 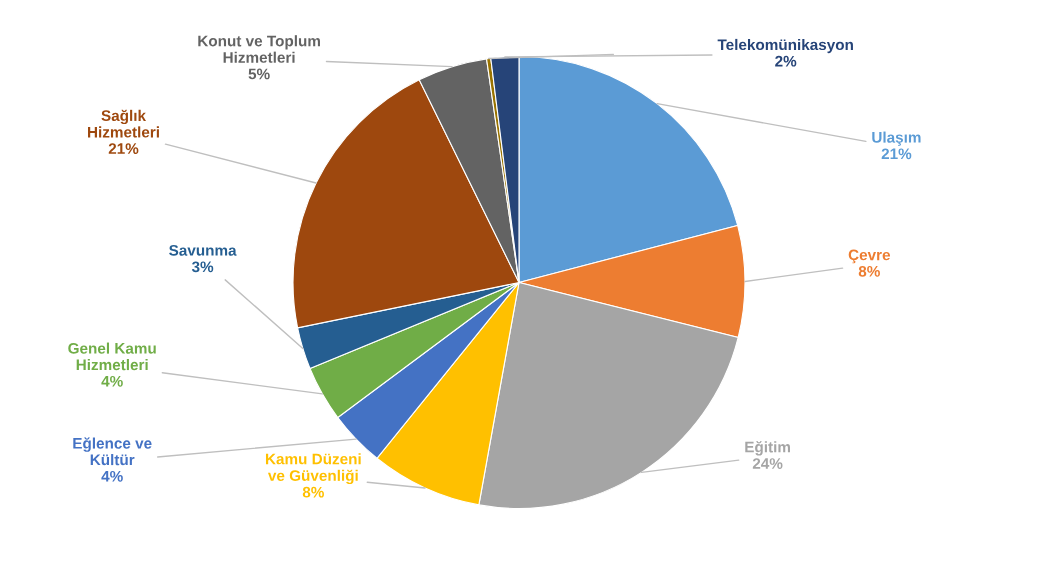 What do you see at coordinates (112, 451) in the screenshot?
I see `slice-label: Eğlence ve Kültür` at bounding box center [112, 451].